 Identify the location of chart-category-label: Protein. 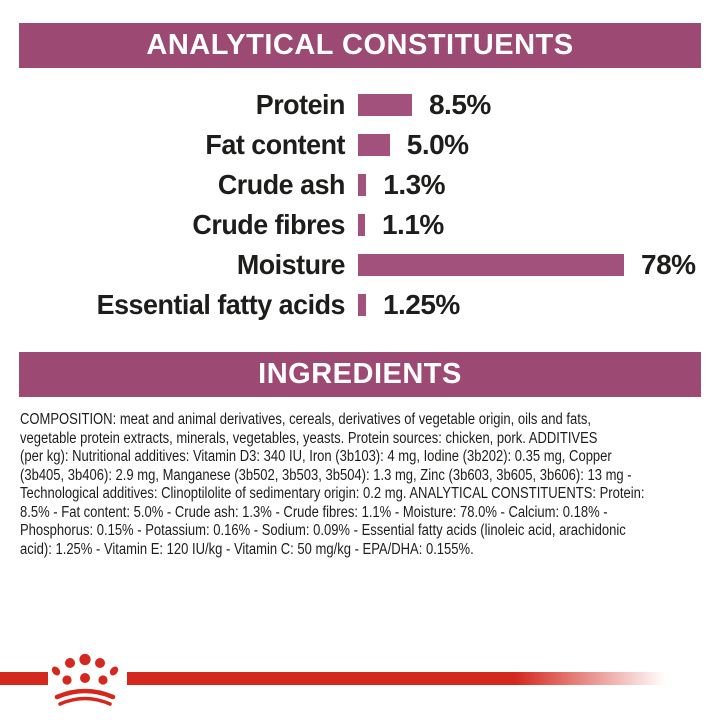
(300, 104).